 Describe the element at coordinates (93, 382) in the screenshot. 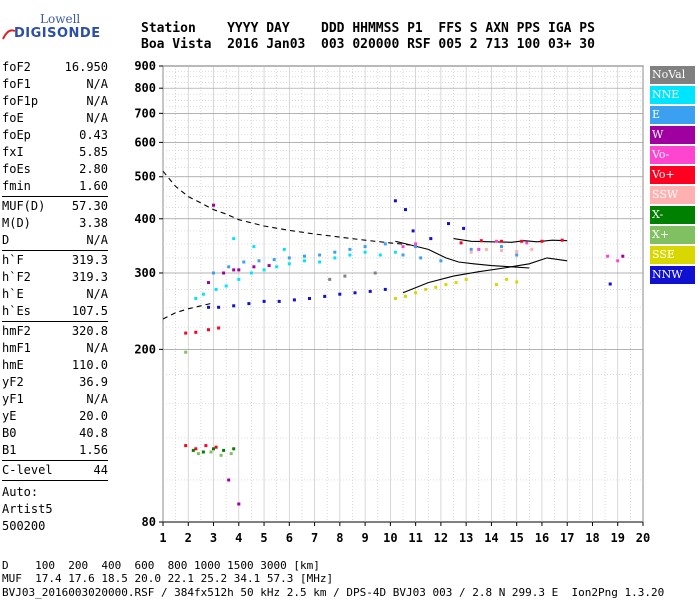

I see `param-value: 36.9` at that location.